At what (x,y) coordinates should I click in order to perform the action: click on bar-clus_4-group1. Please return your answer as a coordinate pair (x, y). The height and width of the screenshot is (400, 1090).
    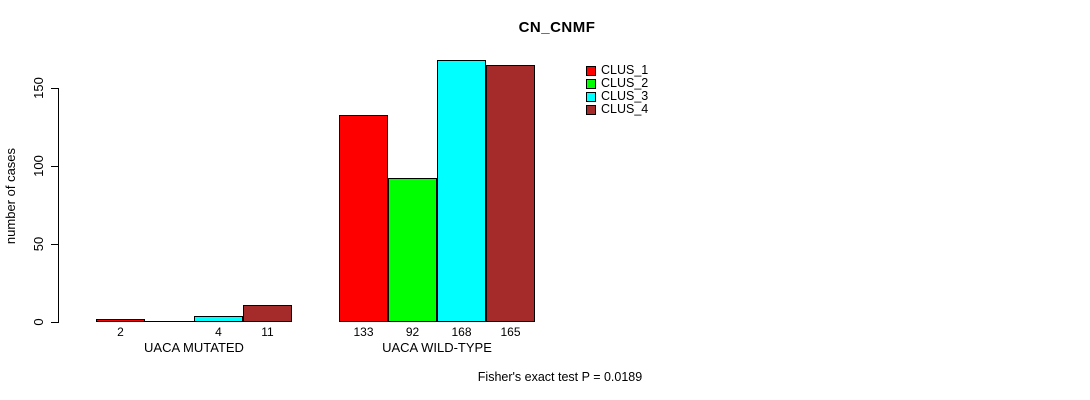
    Looking at the image, I should click on (267, 313).